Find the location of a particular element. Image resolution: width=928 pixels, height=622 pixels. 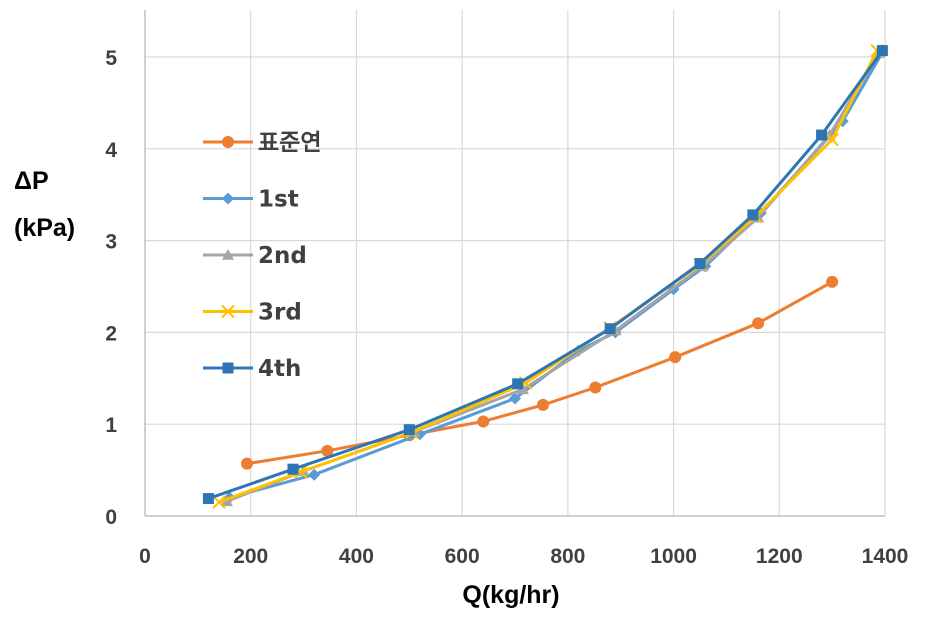

legend-entry: 4th is located at coordinates (252, 369).